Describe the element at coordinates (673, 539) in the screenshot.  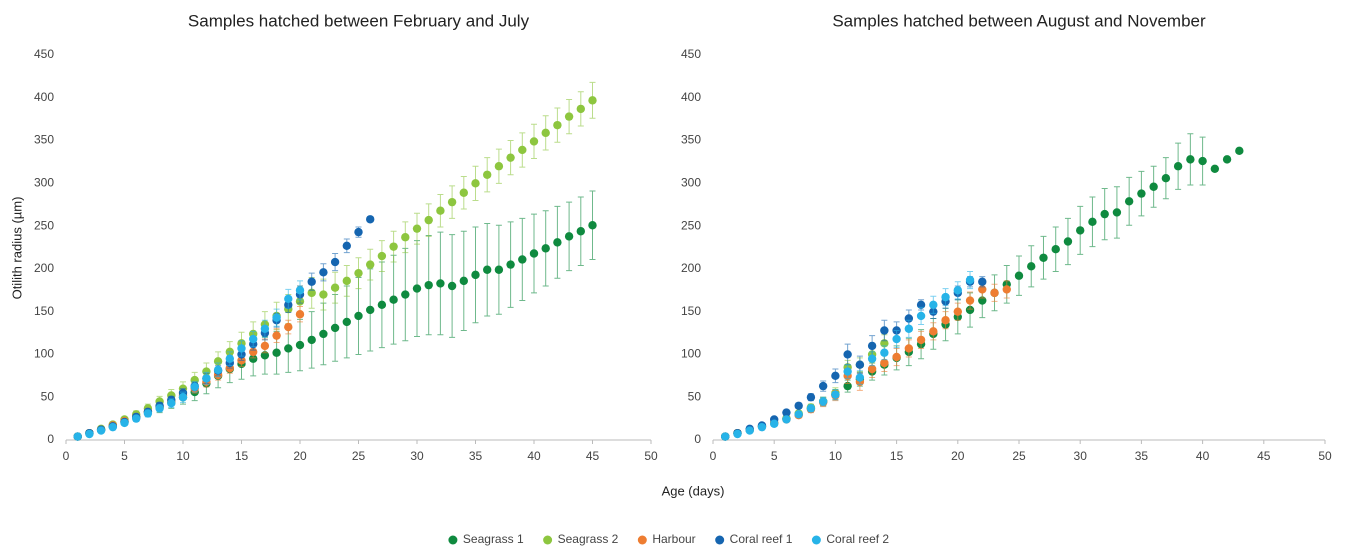
I see `legend-label: Harbour` at that location.